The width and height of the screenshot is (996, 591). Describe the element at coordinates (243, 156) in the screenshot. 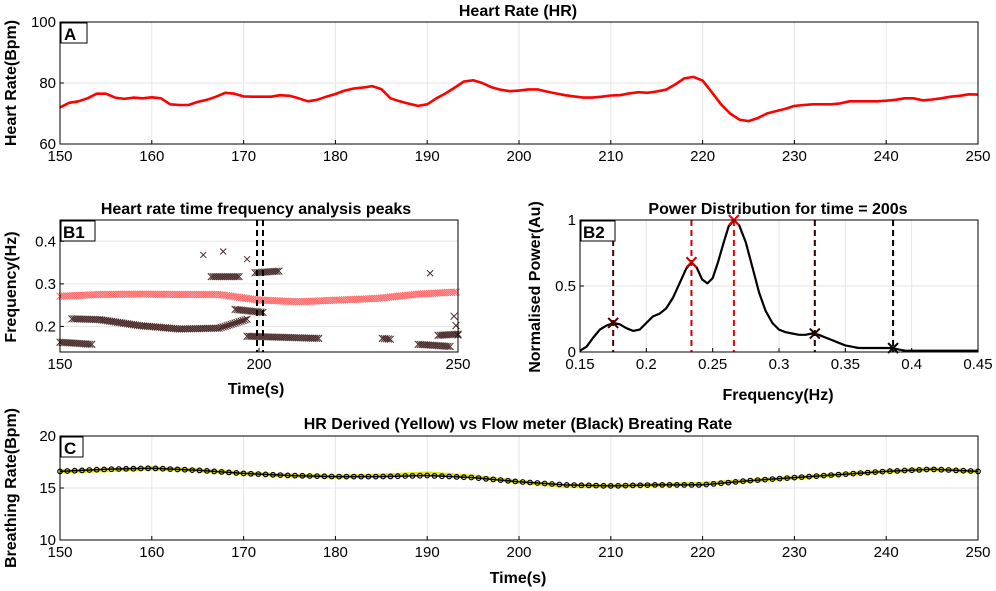

I see `a-xtick-label: 170` at that location.